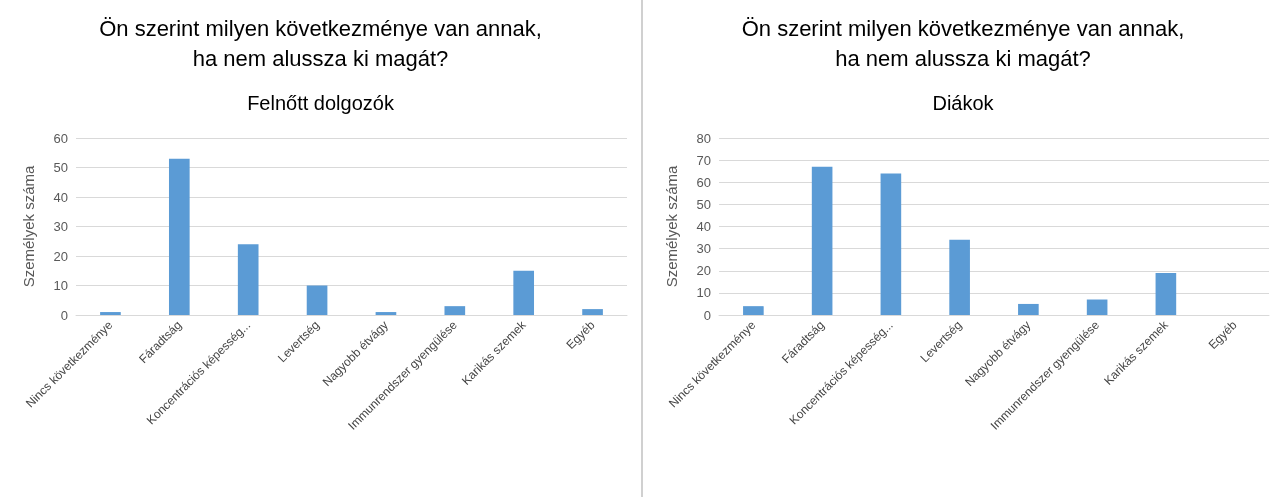 This screenshot has width=1283, height=497. What do you see at coordinates (703, 160) in the screenshot?
I see `y-tick-label: 70` at bounding box center [703, 160].